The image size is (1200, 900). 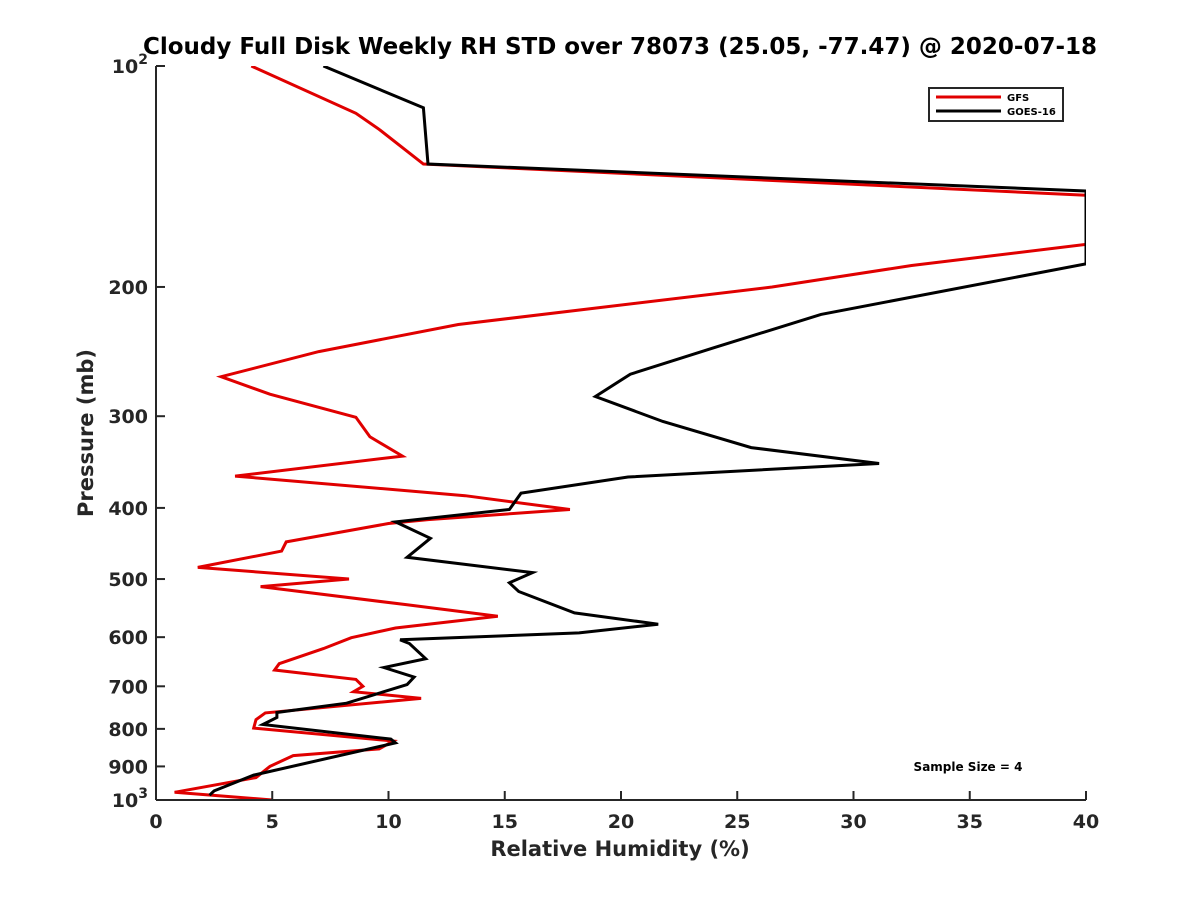 What do you see at coordinates (130, 799) in the screenshot?
I see `y-tick-label: 10³` at bounding box center [130, 799].